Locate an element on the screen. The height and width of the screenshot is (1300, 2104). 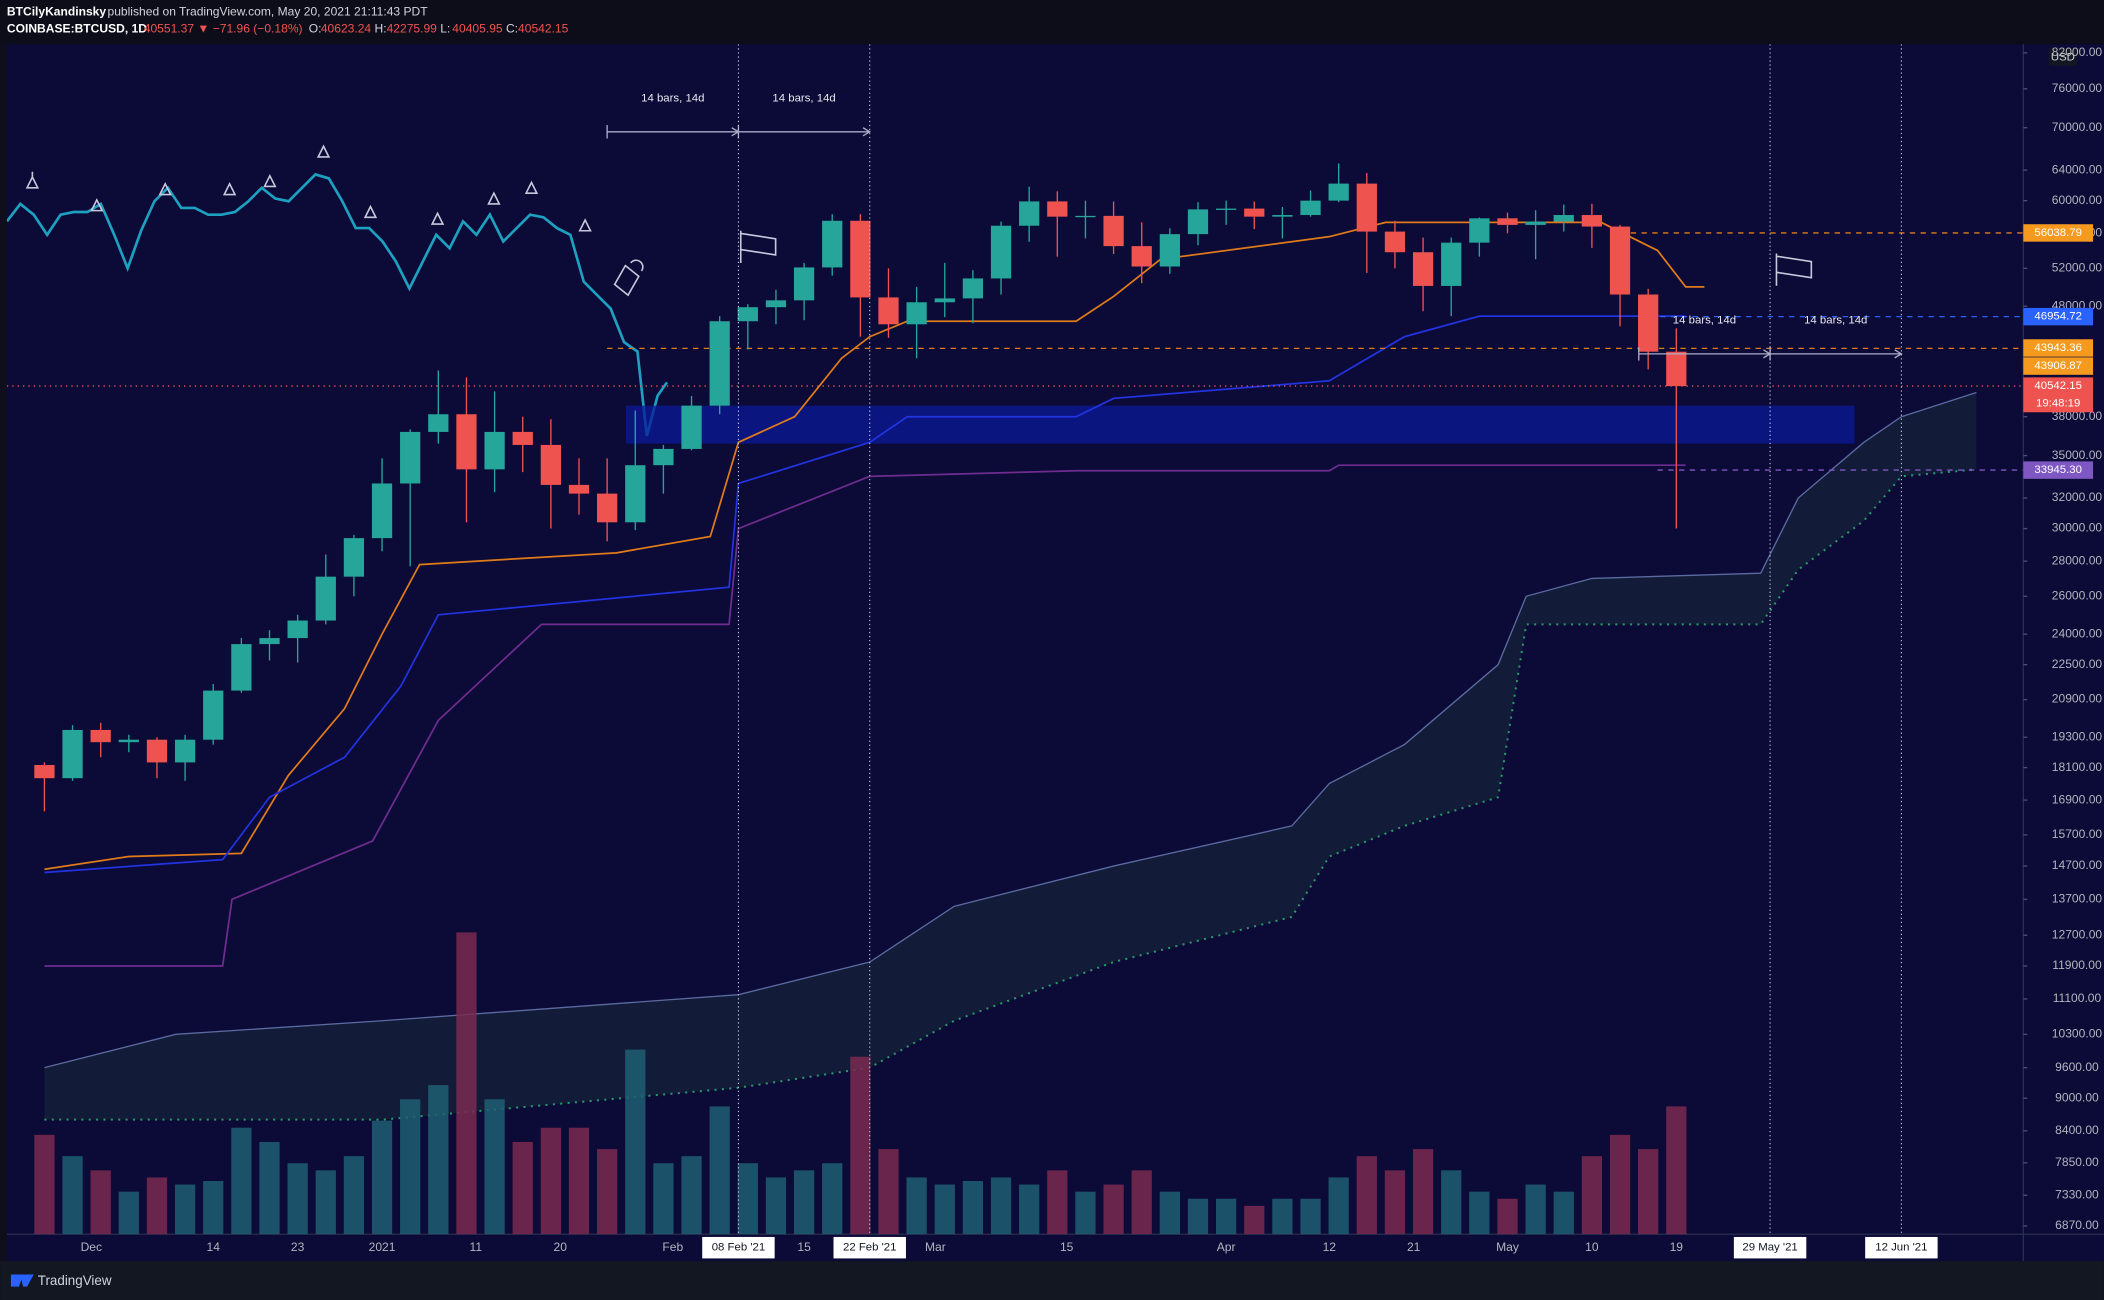
x-tick-label: 14 is located at coordinates (214, 1247).